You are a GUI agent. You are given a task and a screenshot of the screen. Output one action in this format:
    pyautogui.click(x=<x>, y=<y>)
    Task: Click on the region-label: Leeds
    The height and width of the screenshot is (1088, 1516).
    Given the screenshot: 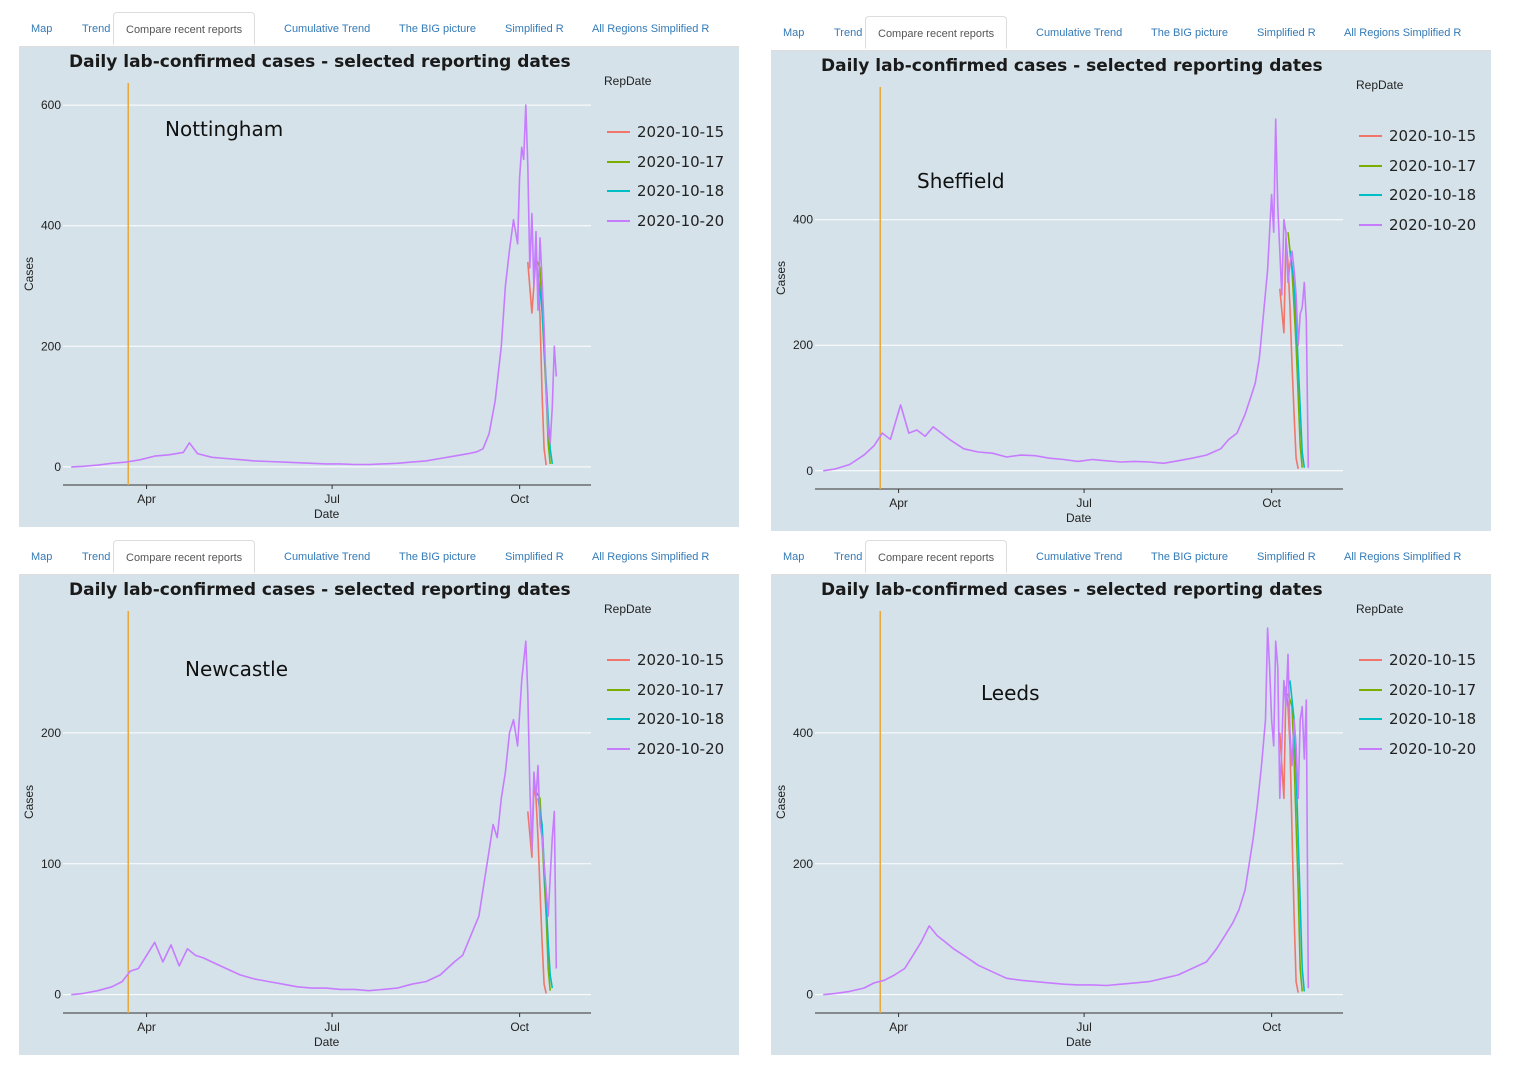 What is the action you would take?
    pyautogui.click(x=1010, y=693)
    